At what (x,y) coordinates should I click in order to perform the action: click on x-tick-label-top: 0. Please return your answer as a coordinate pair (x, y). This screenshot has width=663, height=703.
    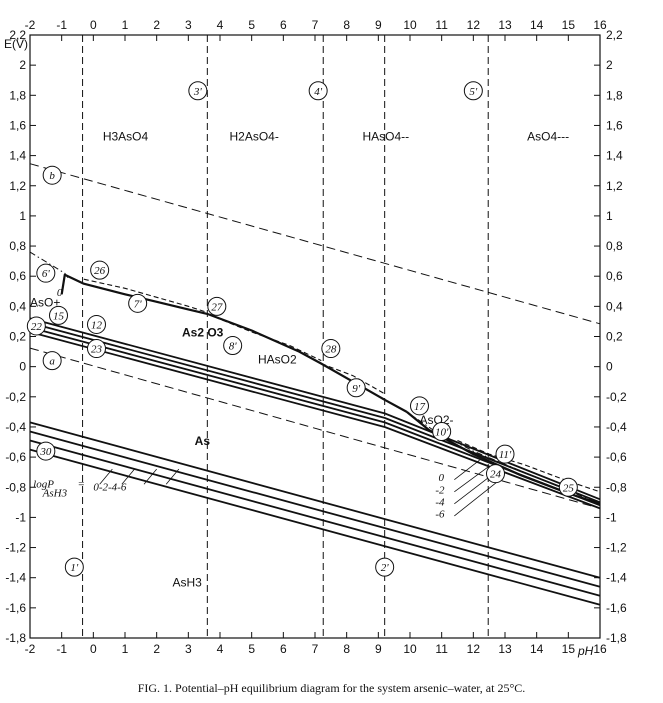
    Looking at the image, I should click on (93, 25).